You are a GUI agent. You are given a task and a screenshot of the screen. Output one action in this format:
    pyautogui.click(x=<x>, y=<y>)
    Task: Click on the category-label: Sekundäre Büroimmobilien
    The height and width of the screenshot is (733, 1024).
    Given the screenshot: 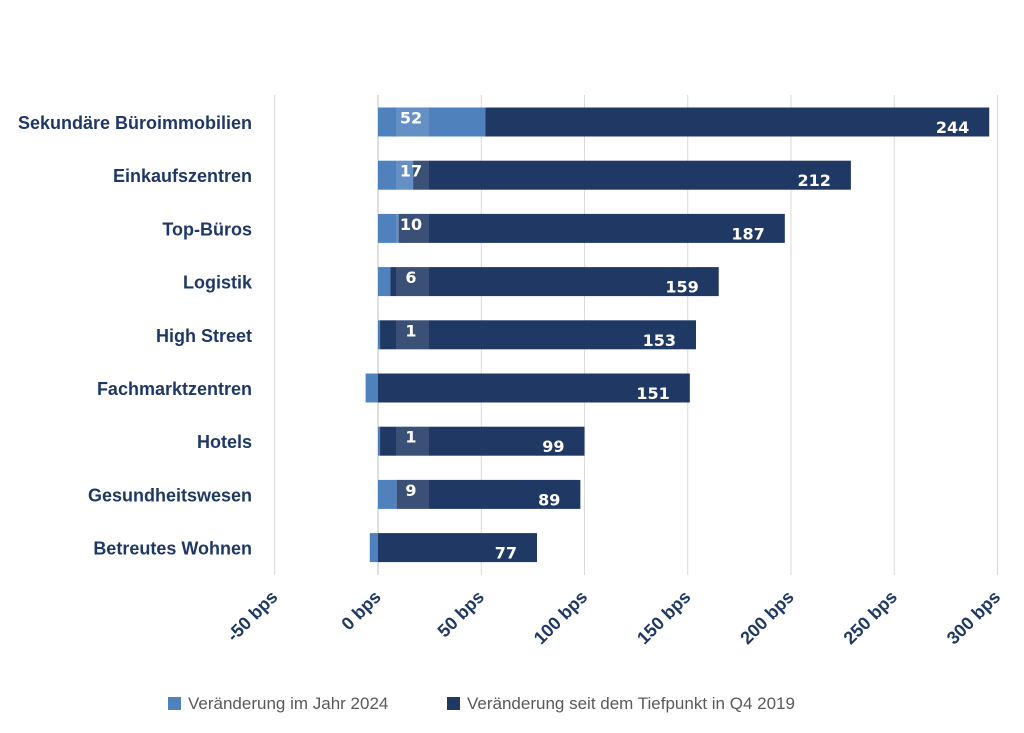 What is the action you would take?
    pyautogui.click(x=135, y=123)
    